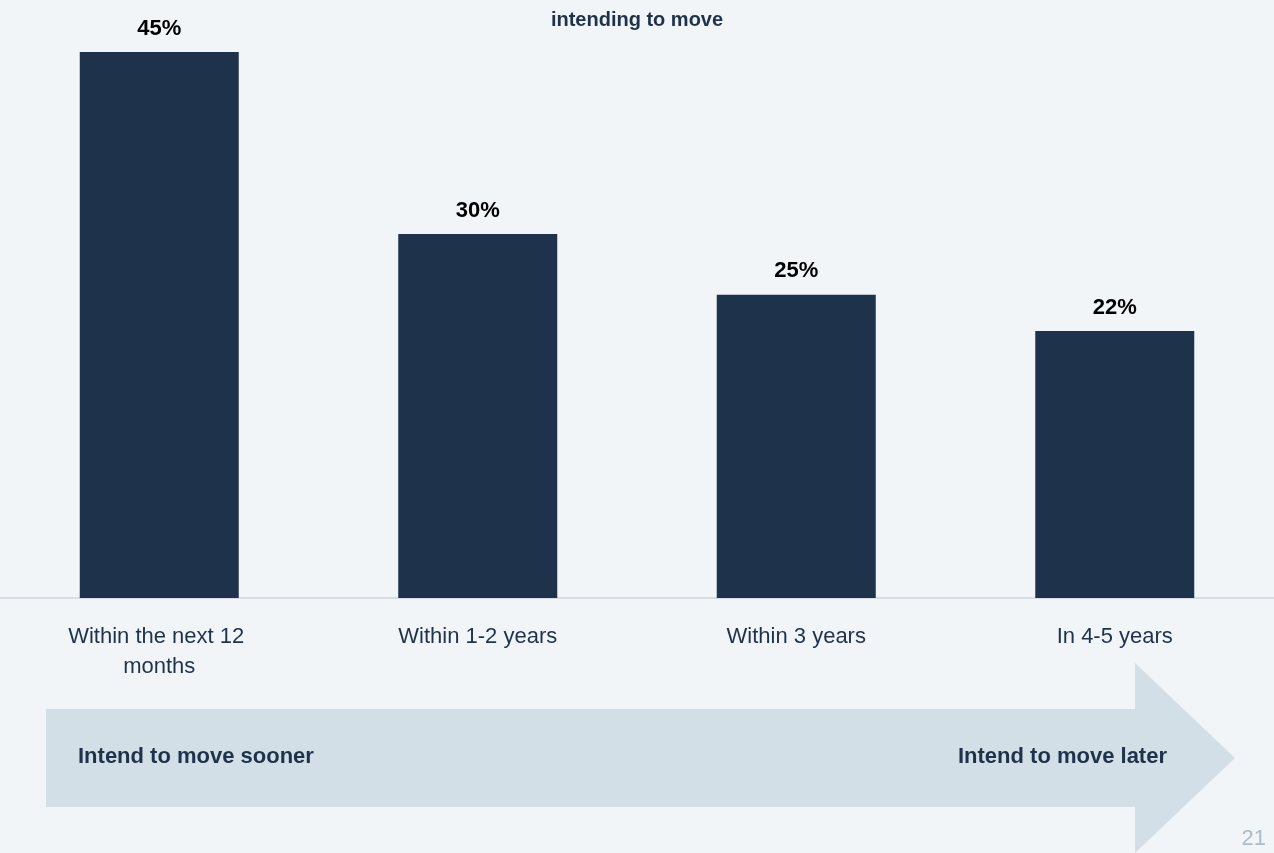 The image size is (1274, 853). I want to click on data-label: 30%, so click(477, 209).